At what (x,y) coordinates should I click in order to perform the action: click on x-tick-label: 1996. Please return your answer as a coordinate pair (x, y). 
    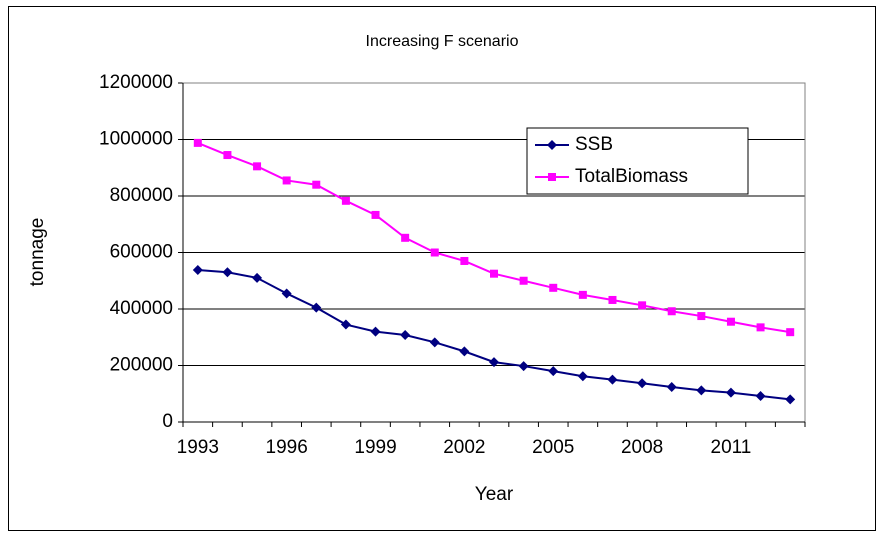
    Looking at the image, I should click on (287, 447).